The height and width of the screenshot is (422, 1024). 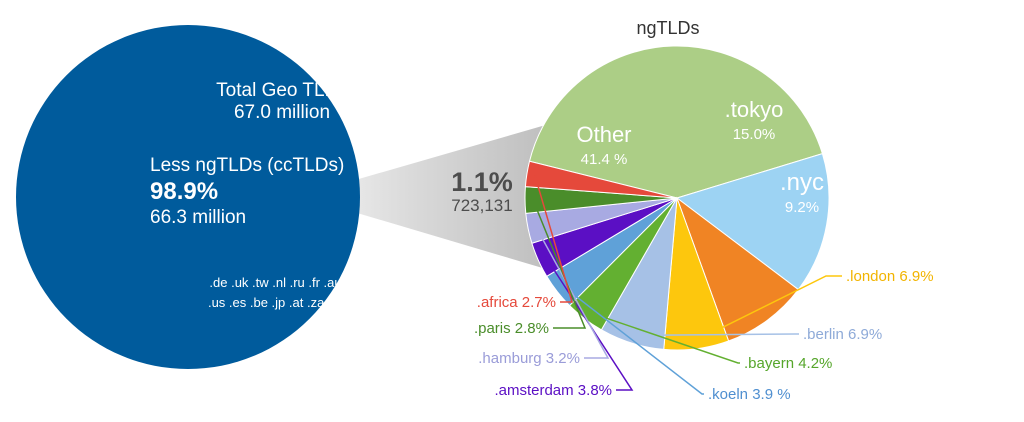 I want to click on ngtld-connector-cone, so click(x=428, y=197).